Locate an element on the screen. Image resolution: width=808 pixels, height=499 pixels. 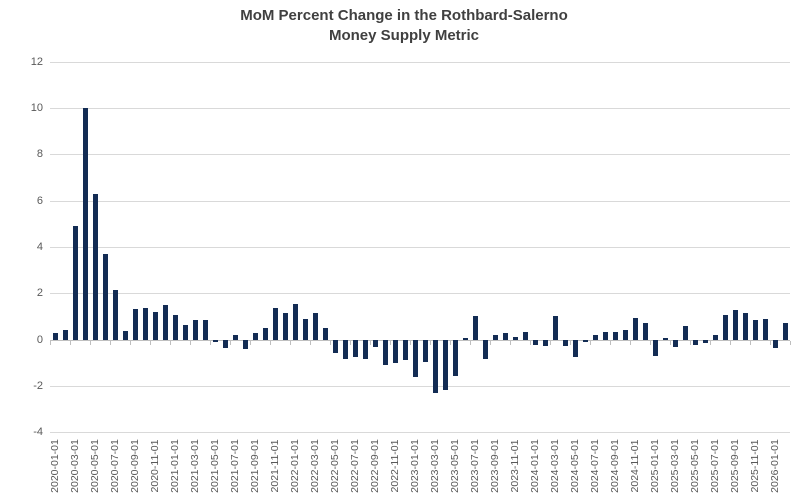
x-tick-label: 2023-01-01 is located at coordinates (415, 466).